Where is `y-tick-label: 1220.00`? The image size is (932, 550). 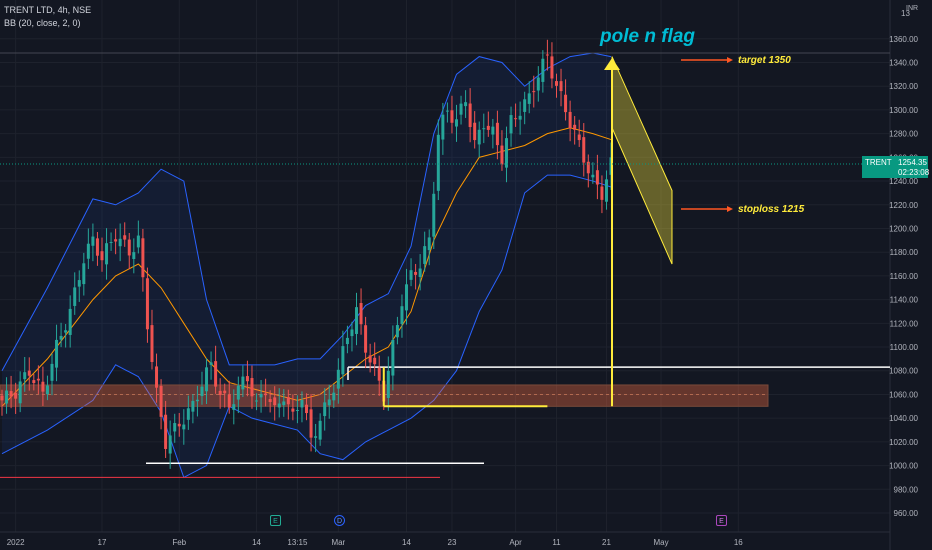
y-tick-label: 1220.00 is located at coordinates (903, 205).